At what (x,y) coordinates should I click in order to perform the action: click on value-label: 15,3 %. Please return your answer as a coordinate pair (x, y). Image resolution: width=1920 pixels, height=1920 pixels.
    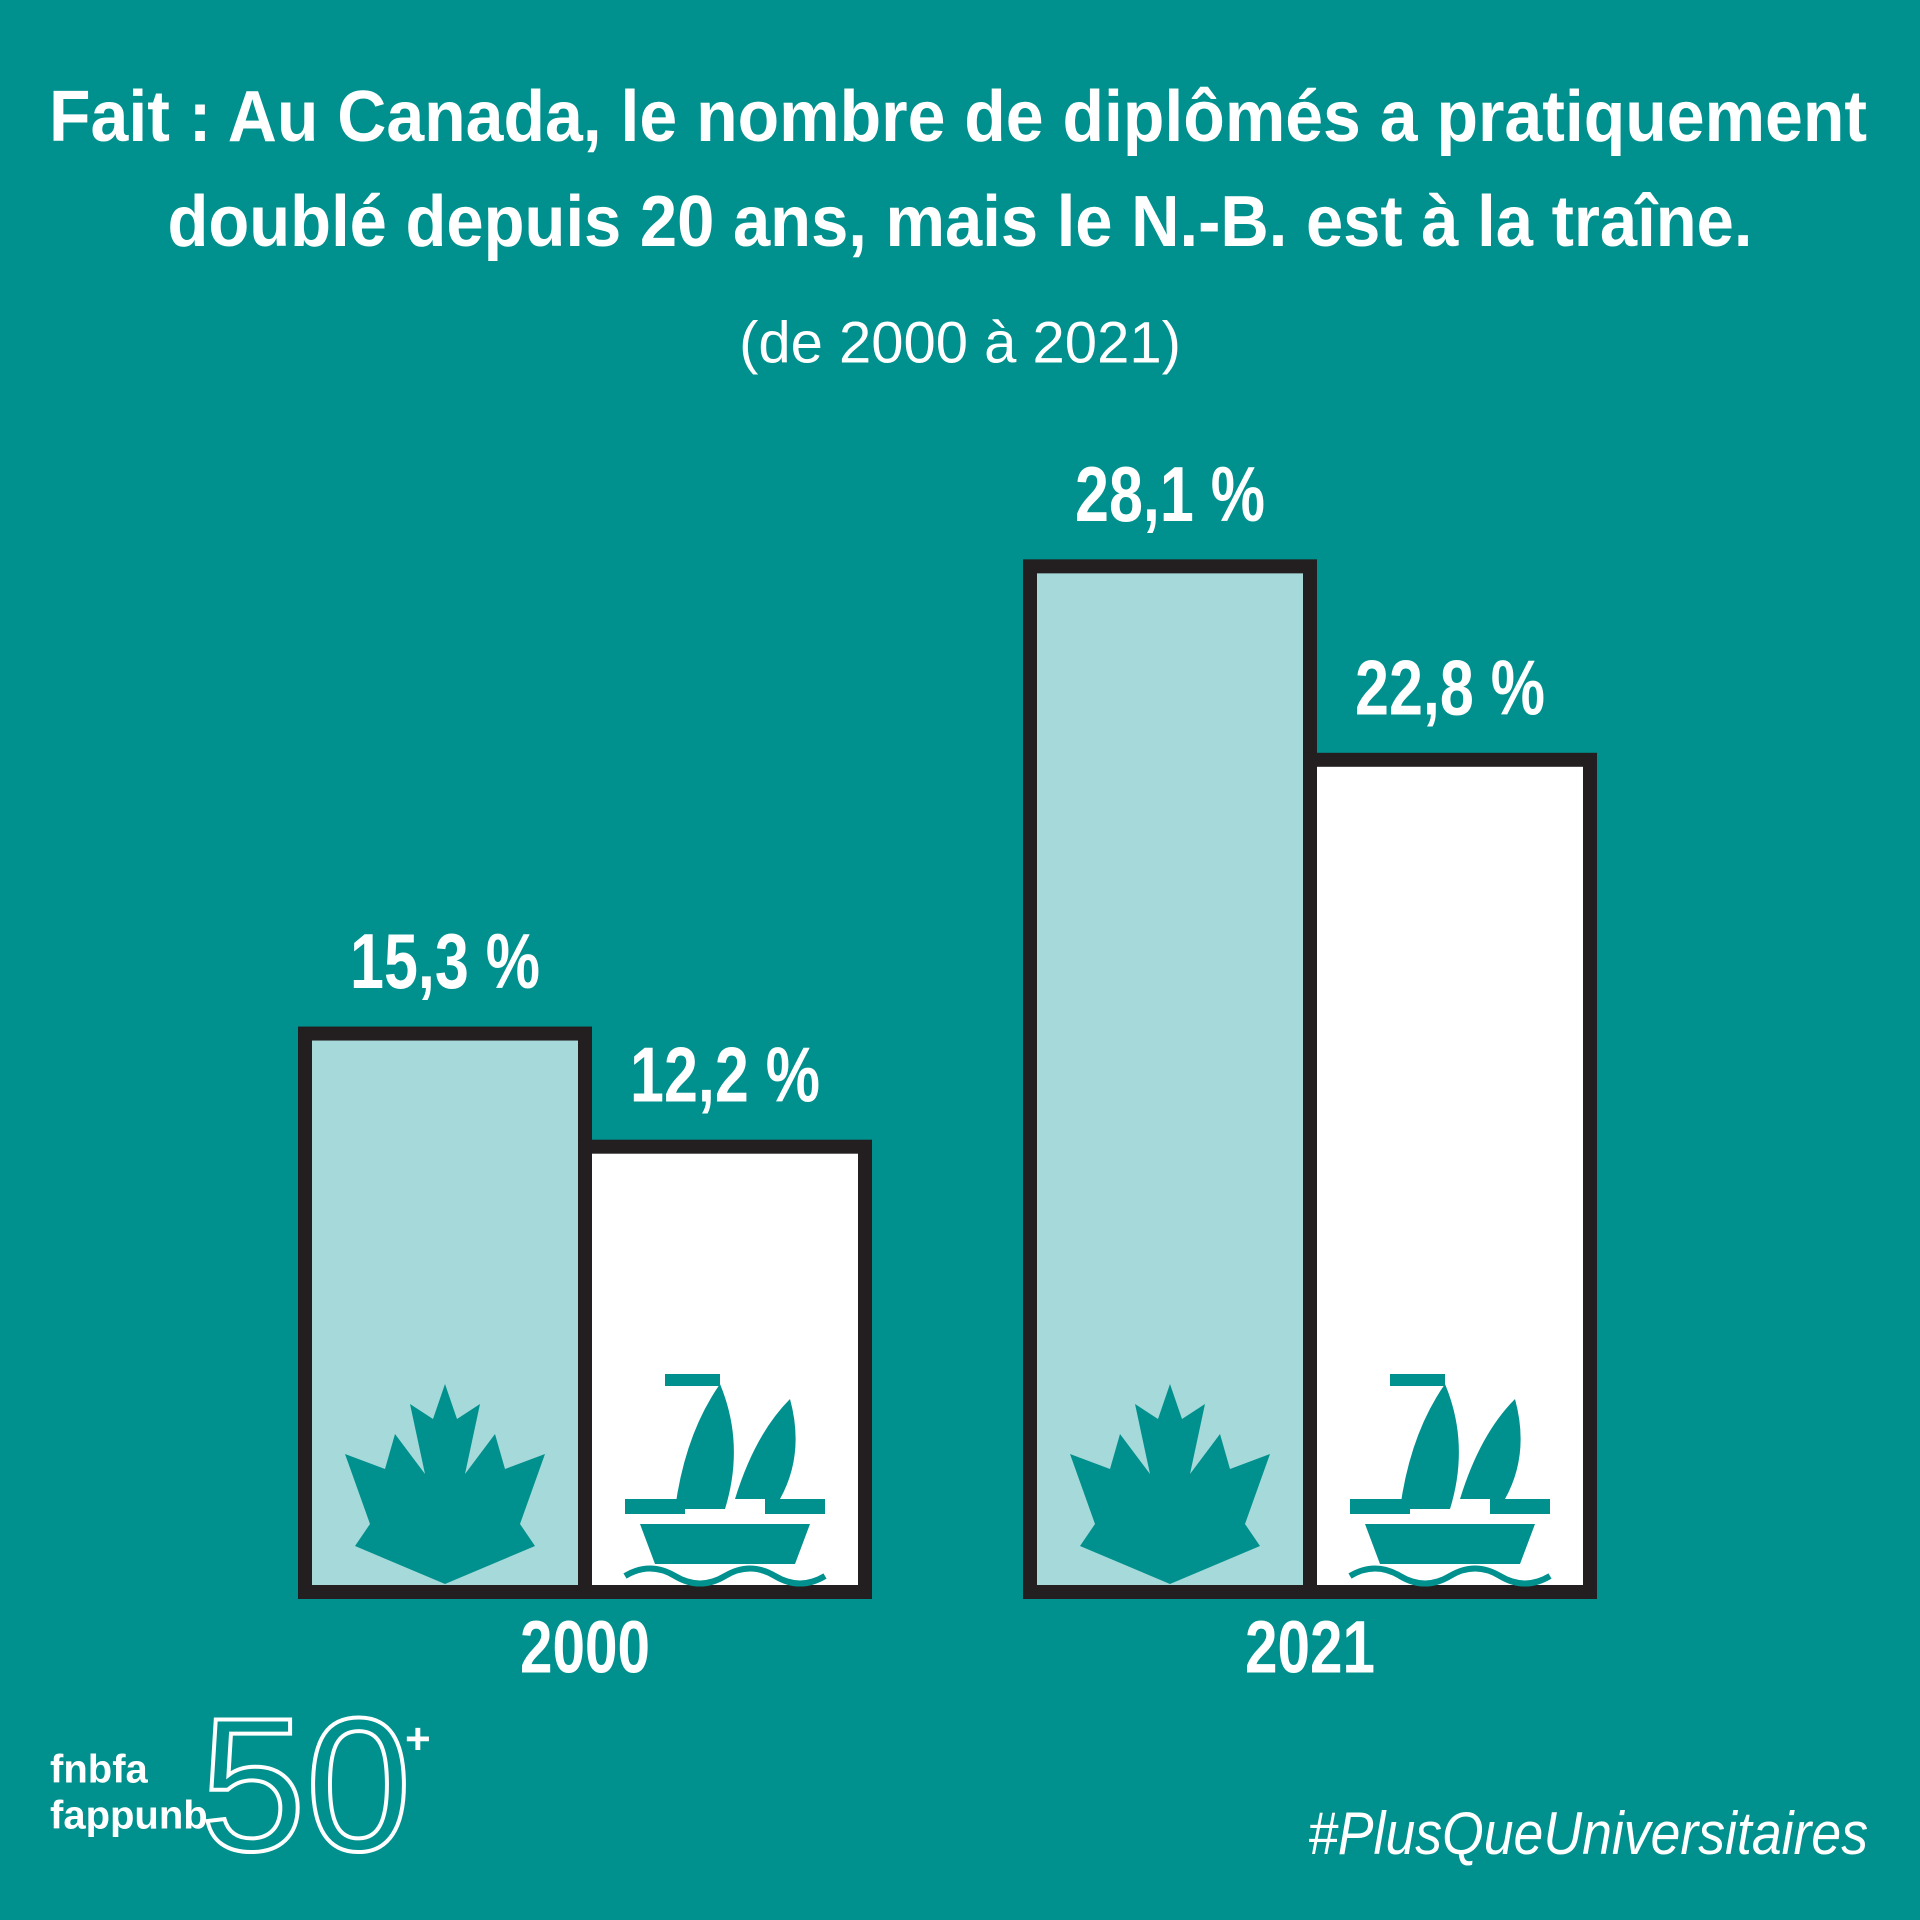
    Looking at the image, I should click on (445, 961).